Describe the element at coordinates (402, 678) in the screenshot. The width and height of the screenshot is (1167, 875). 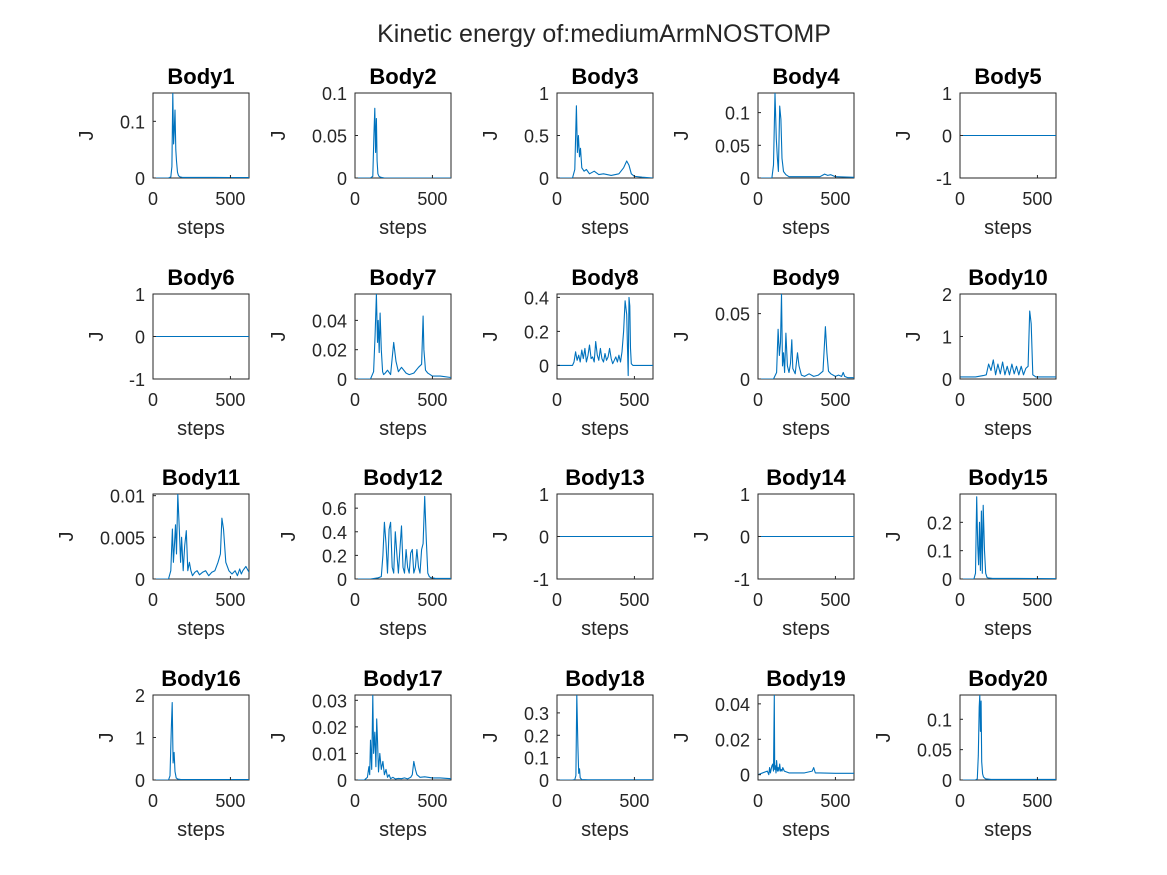
I see `subplot-title: Body17` at that location.